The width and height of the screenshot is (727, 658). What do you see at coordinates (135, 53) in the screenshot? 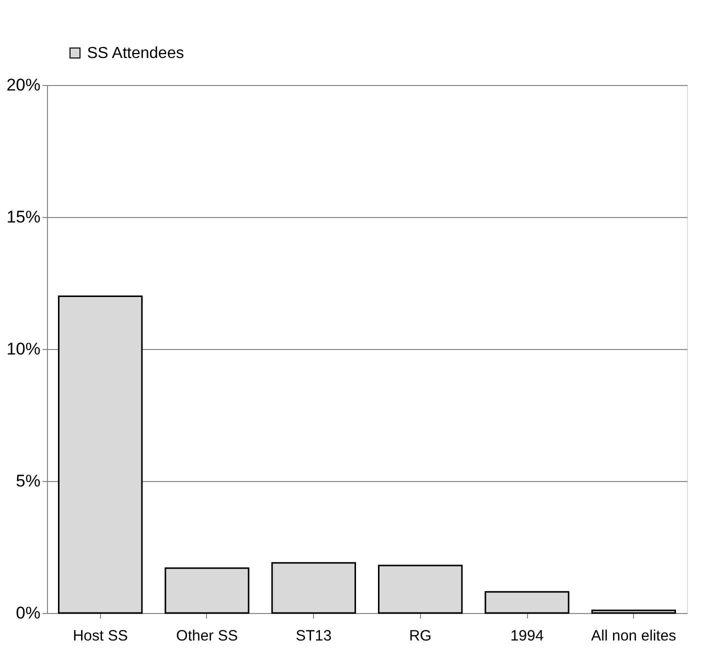
I see `legend-label: SS Attendees` at bounding box center [135, 53].